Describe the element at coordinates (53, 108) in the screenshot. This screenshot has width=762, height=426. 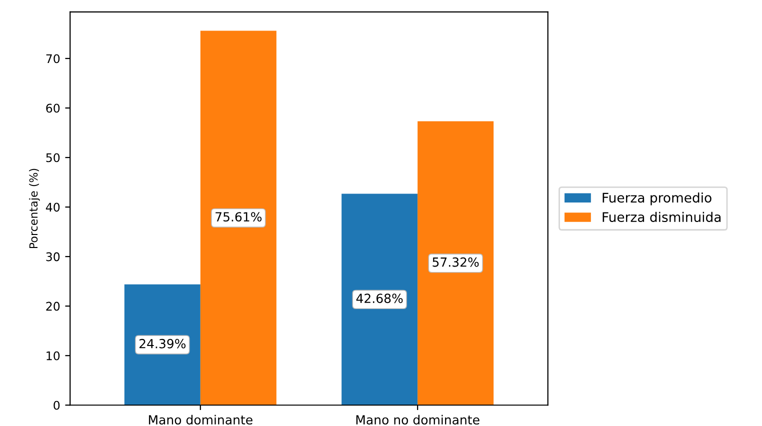
I see `y-tick-label: 60` at that location.